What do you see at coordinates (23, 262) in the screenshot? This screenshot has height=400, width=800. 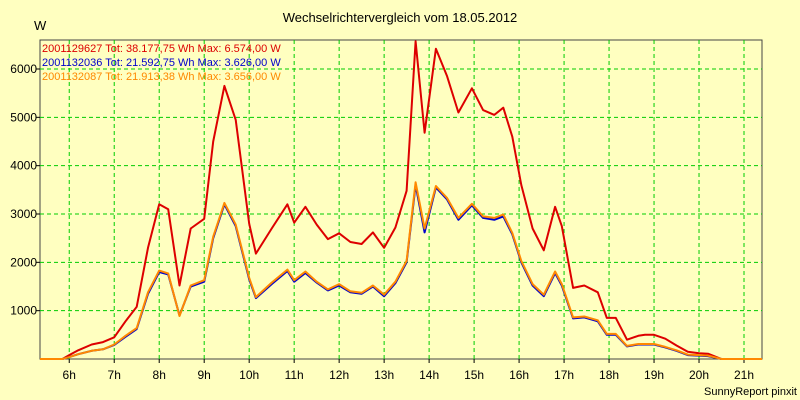 I see `y-tick-label: 2000` at bounding box center [23, 262].